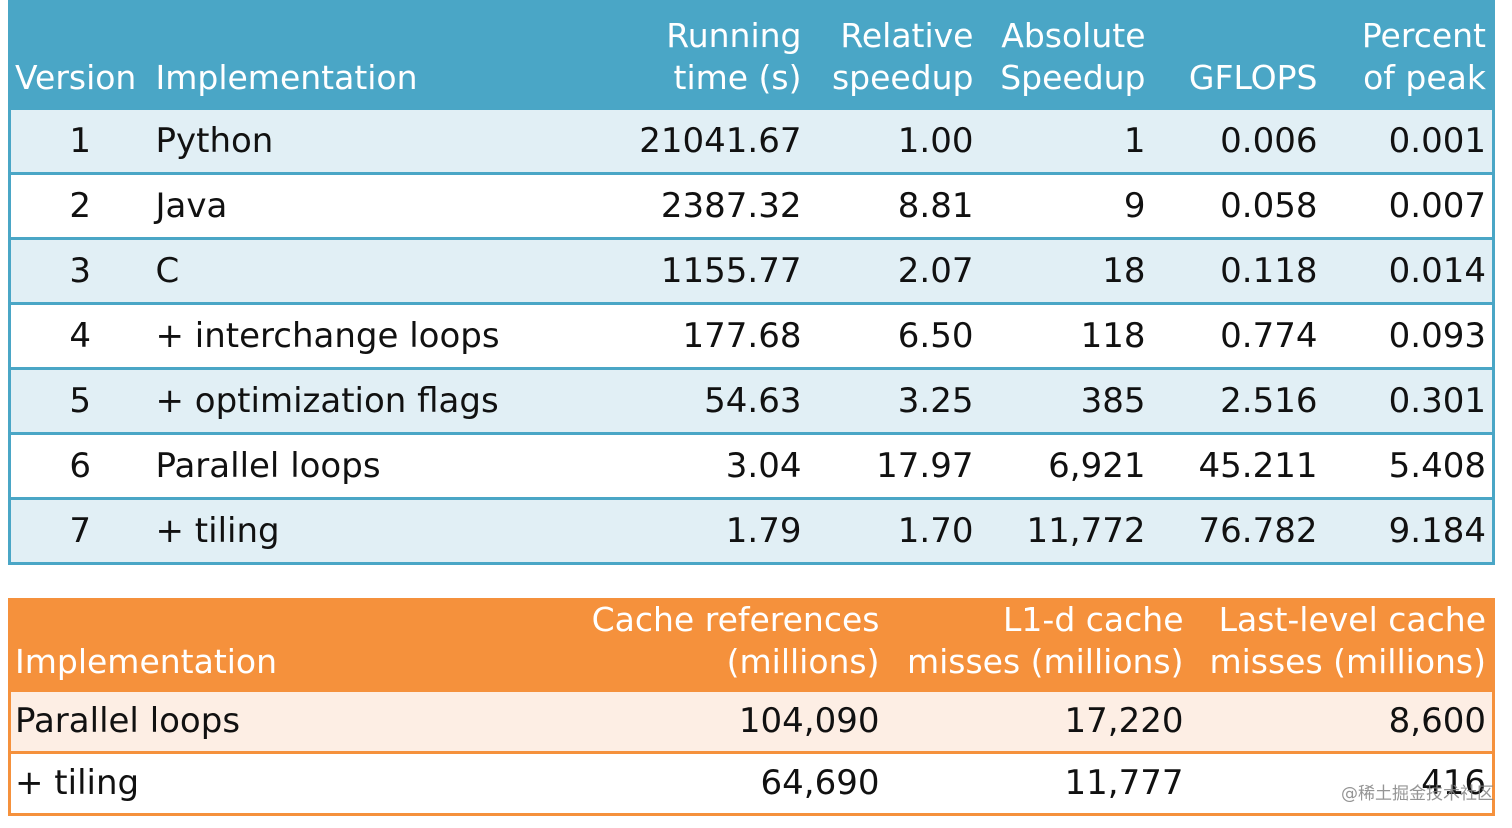  I want to click on cache-header-references-line1: Cache references, so click(735, 619).